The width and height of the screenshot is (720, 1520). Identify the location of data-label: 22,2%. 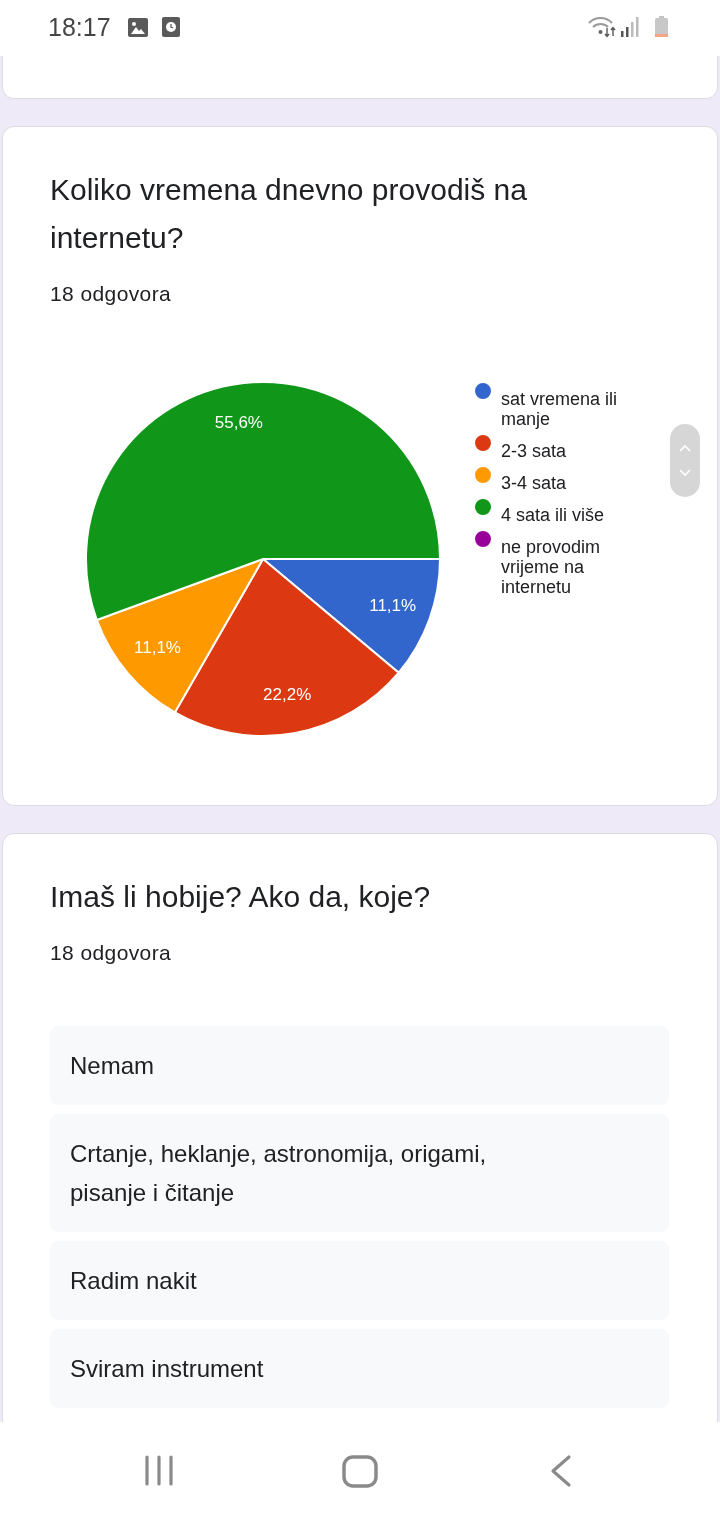
(287, 694).